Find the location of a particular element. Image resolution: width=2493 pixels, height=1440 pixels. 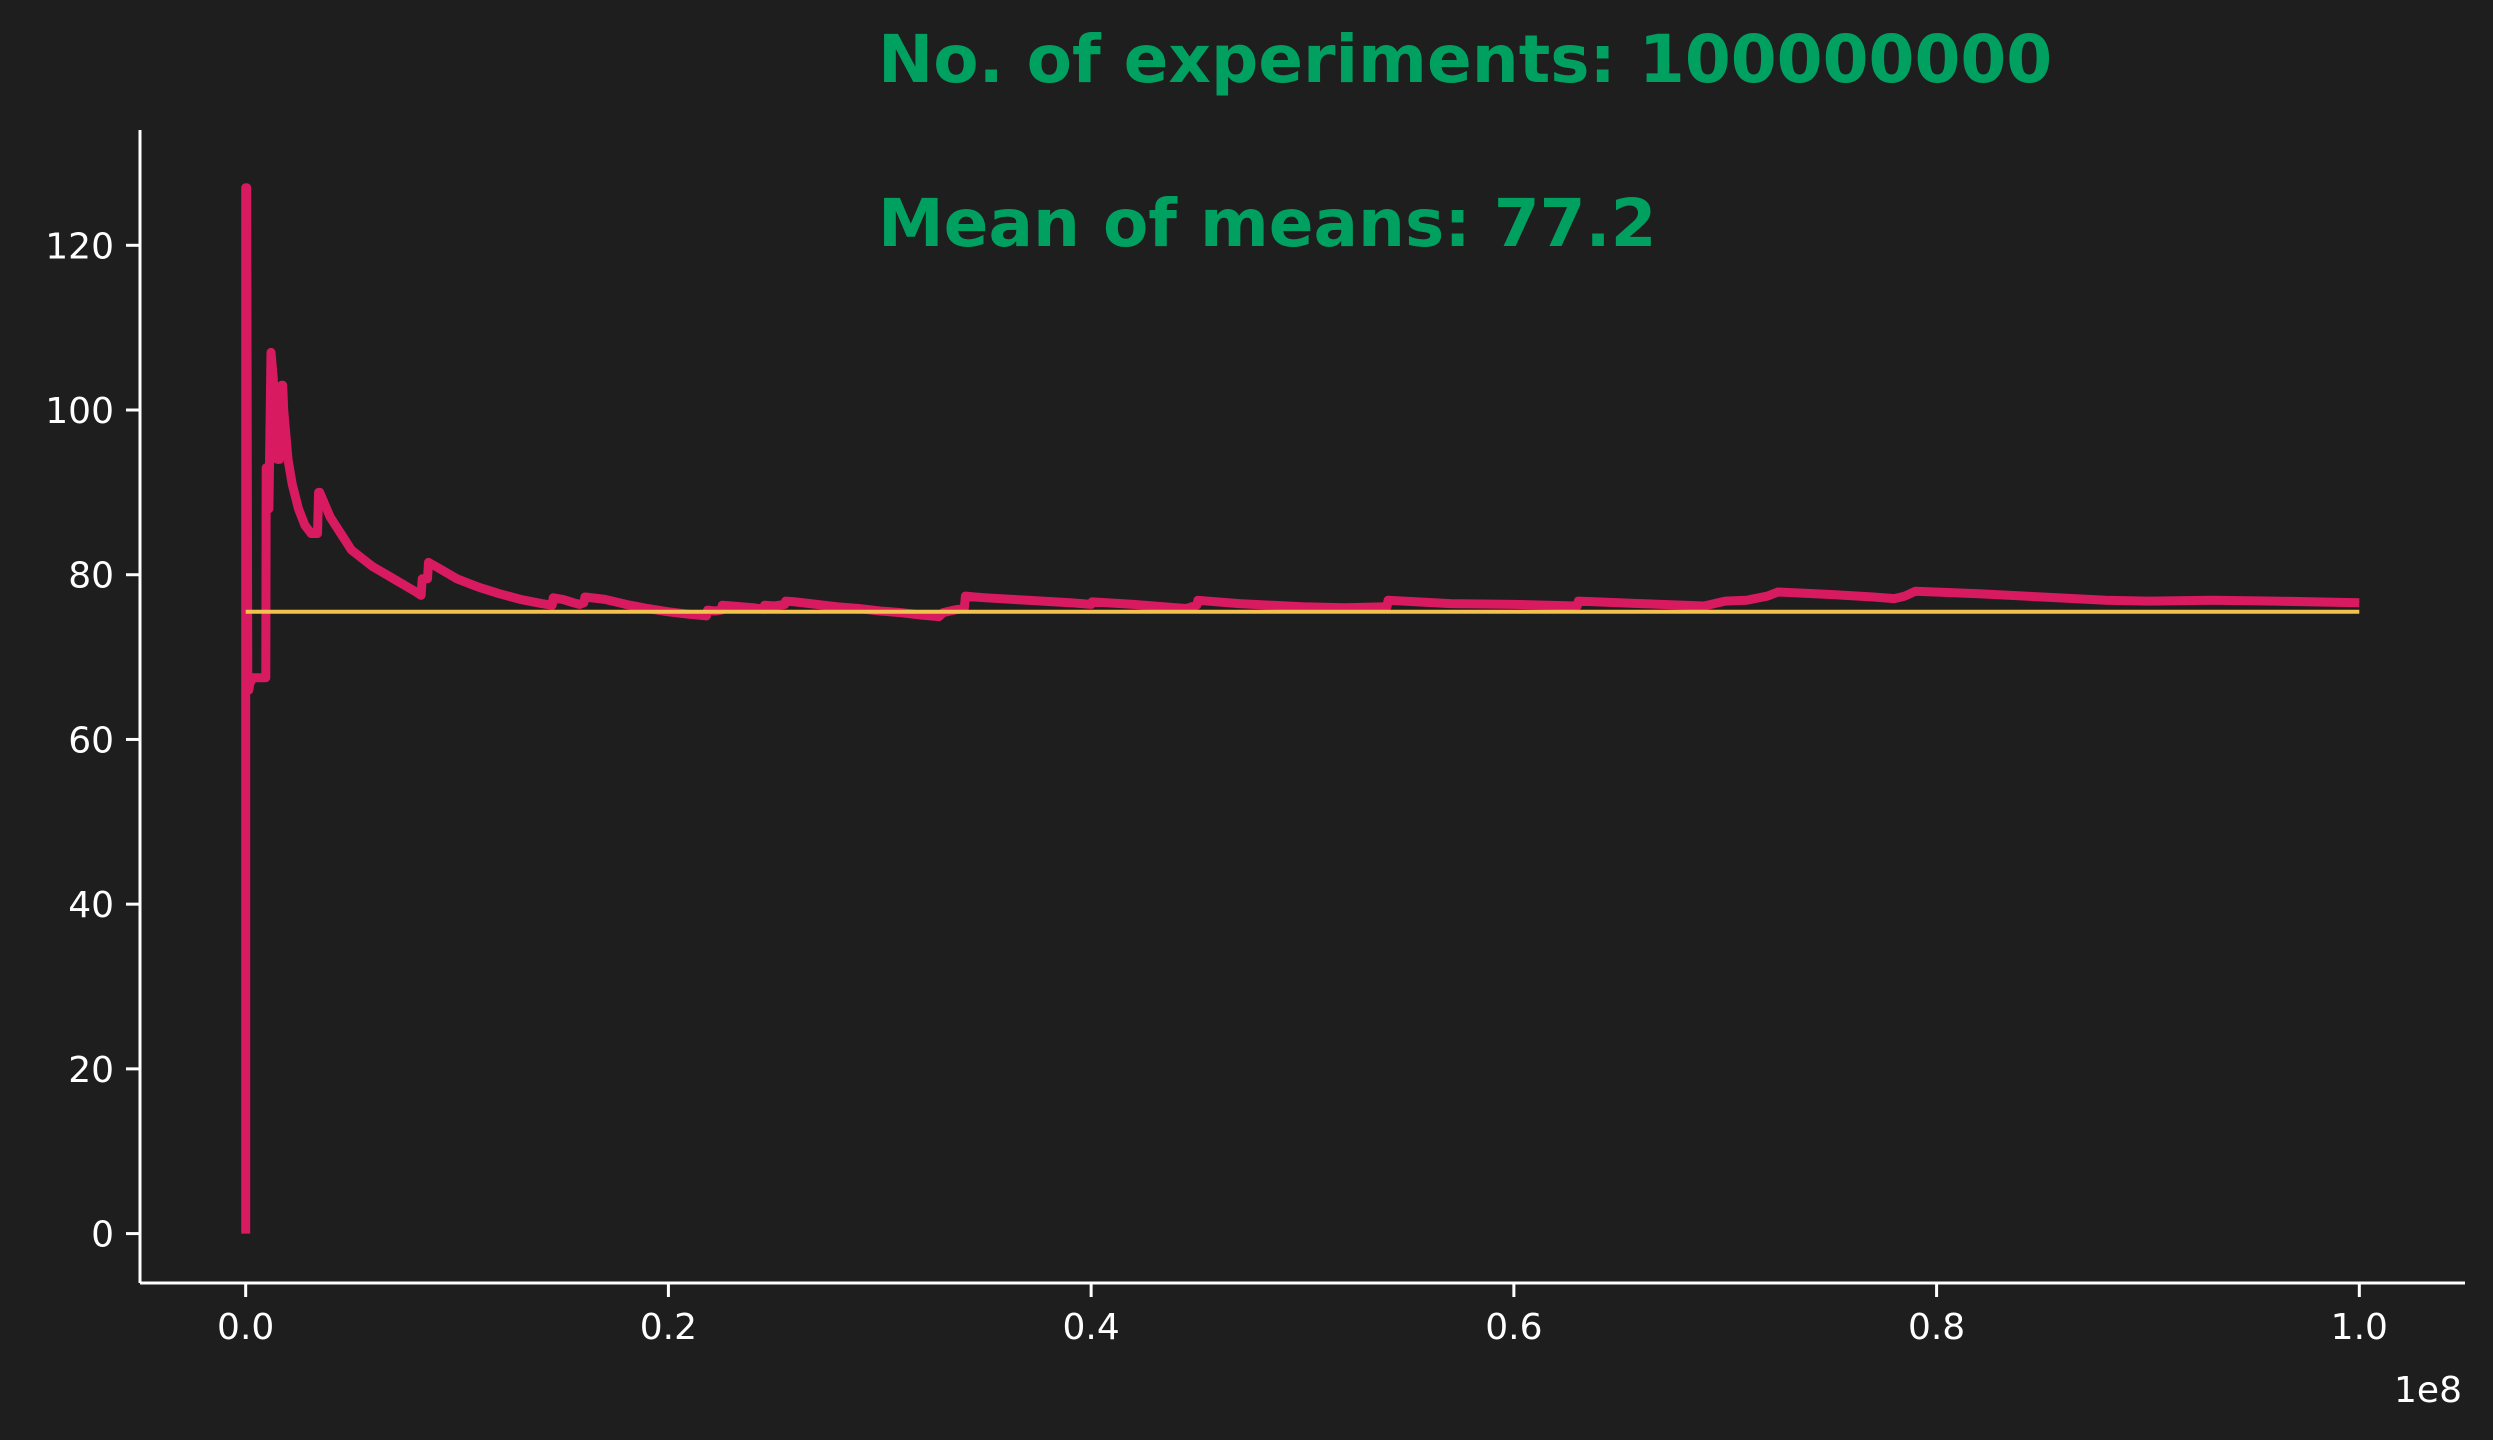

x-tick-label: 0.6 is located at coordinates (1513, 1327).